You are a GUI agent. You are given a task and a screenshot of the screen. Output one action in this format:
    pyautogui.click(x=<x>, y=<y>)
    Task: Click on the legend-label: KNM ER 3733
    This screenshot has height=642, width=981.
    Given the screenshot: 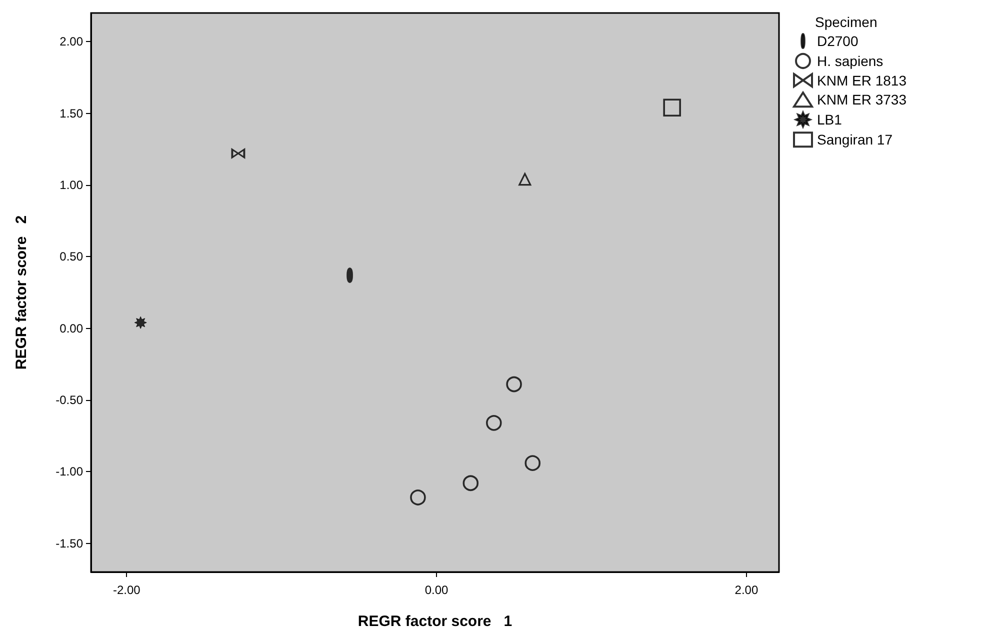 What is the action you would take?
    pyautogui.click(x=862, y=100)
    